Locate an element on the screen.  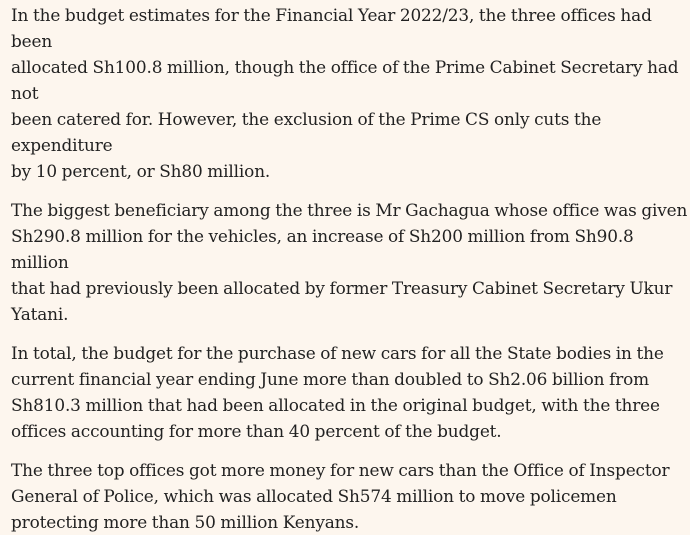
text-line: protecting more than 50 million Kenyans. is located at coordinates (185, 522).